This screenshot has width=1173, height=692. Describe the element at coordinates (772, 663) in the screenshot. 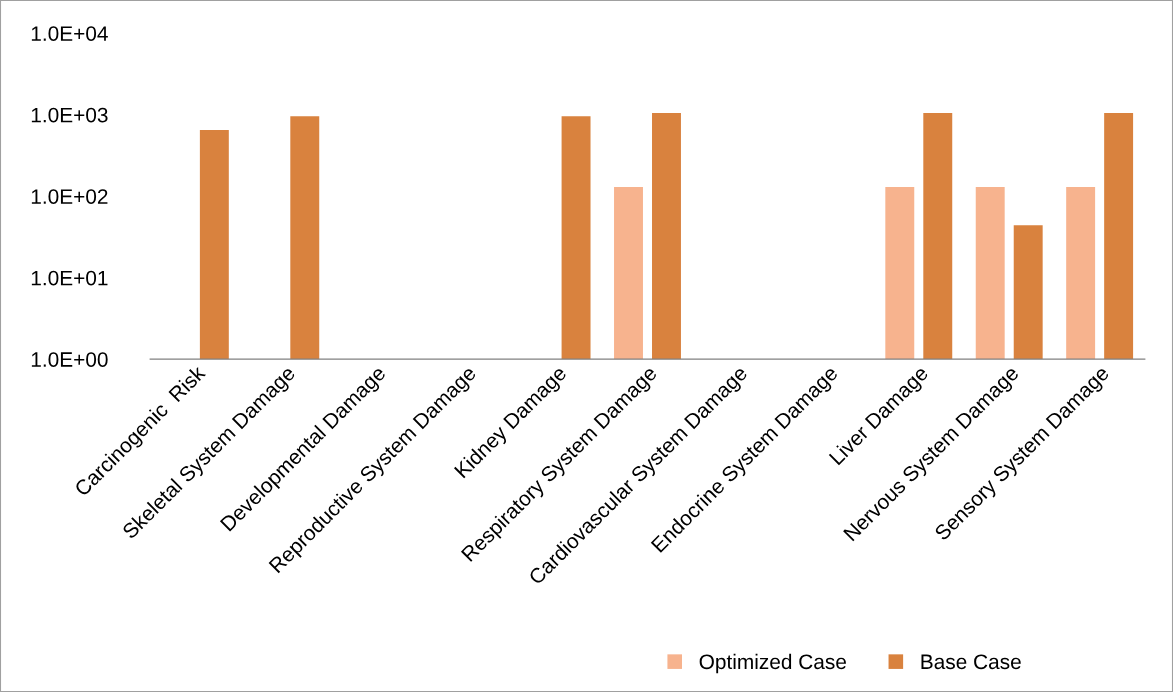

I see `legend-label: Optimized Case` at that location.